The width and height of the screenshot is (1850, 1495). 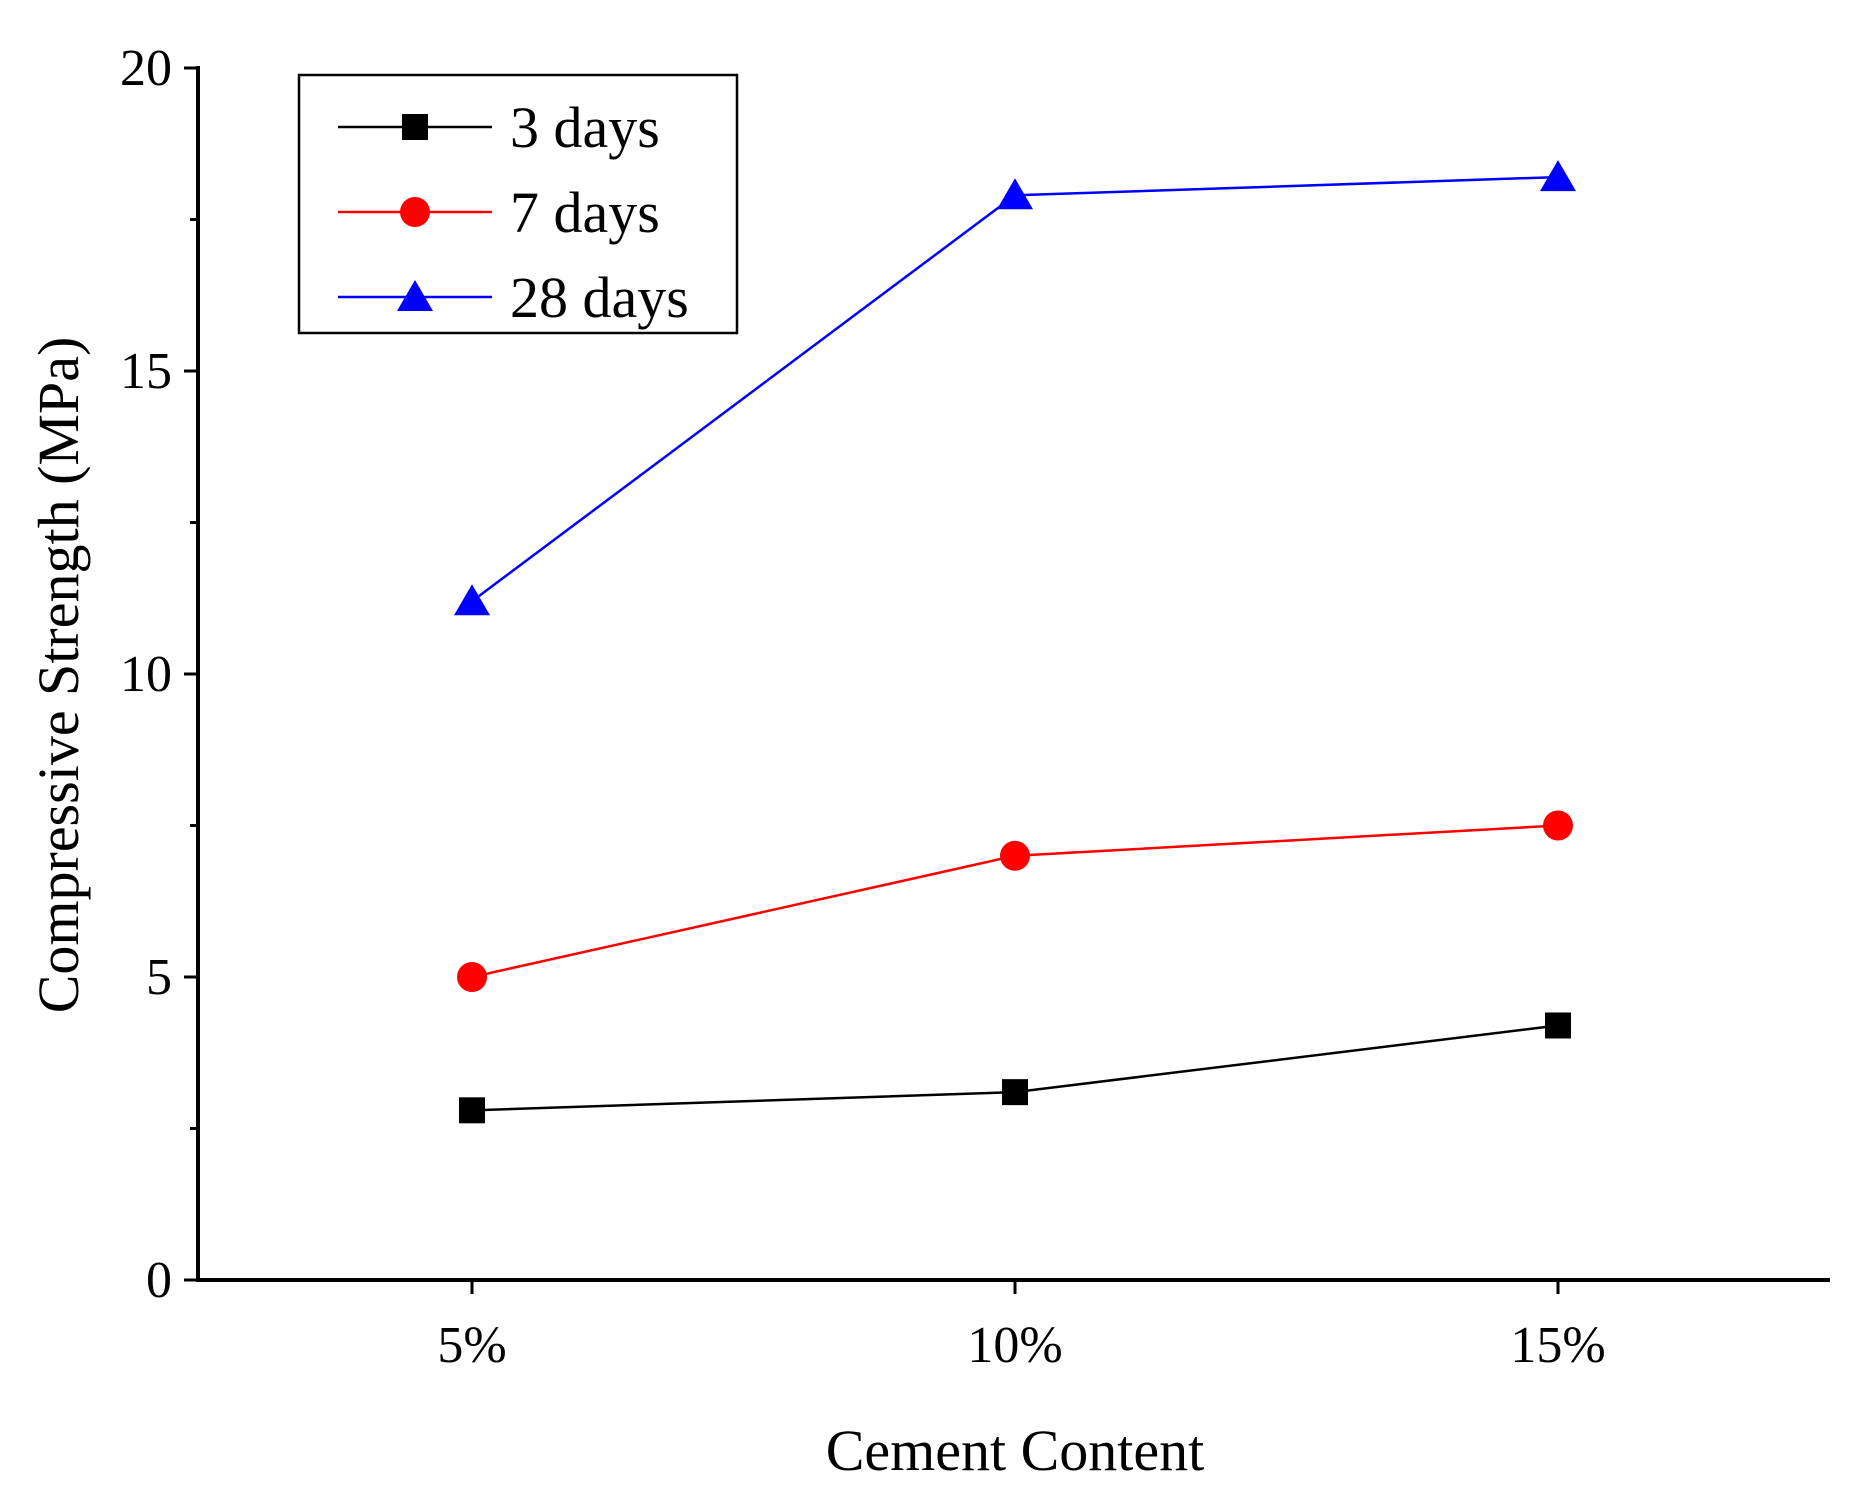 I want to click on legend-label: 7 days, so click(x=585, y=212).